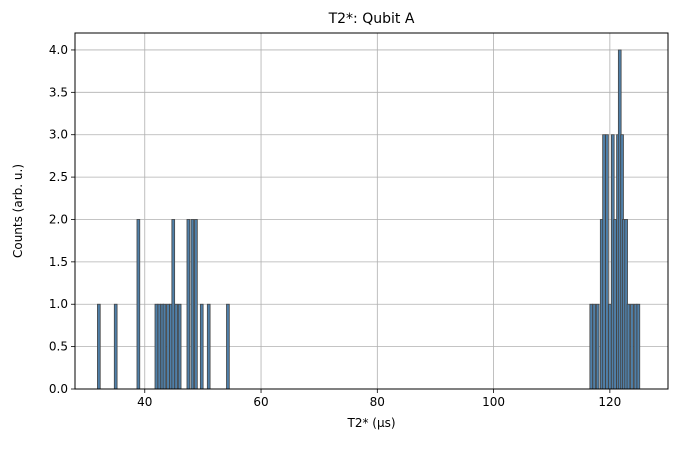  Describe the element at coordinates (58, 347) in the screenshot. I see `y-tick-label: 0.5` at that location.